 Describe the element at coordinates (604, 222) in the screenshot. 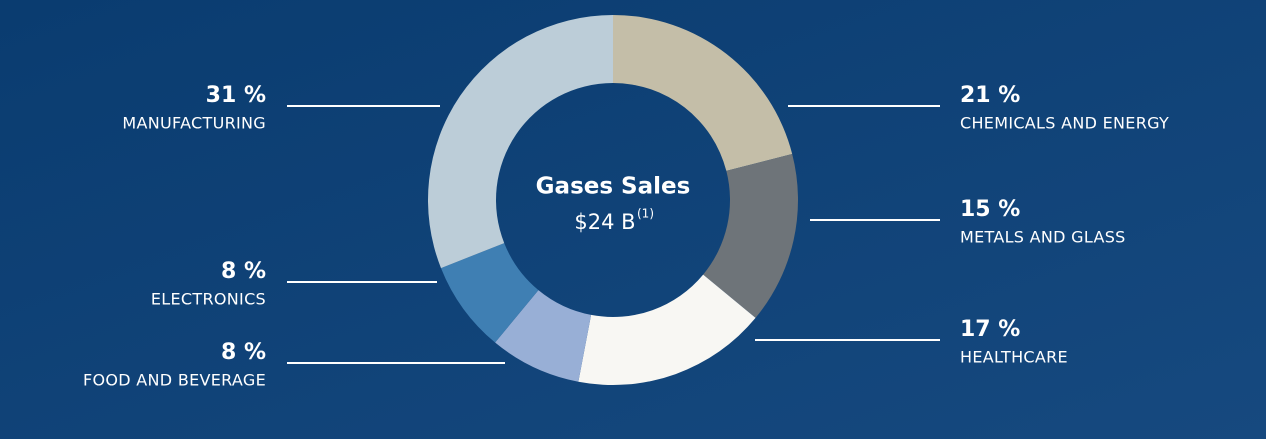

I see `center-value: $24 B` at that location.